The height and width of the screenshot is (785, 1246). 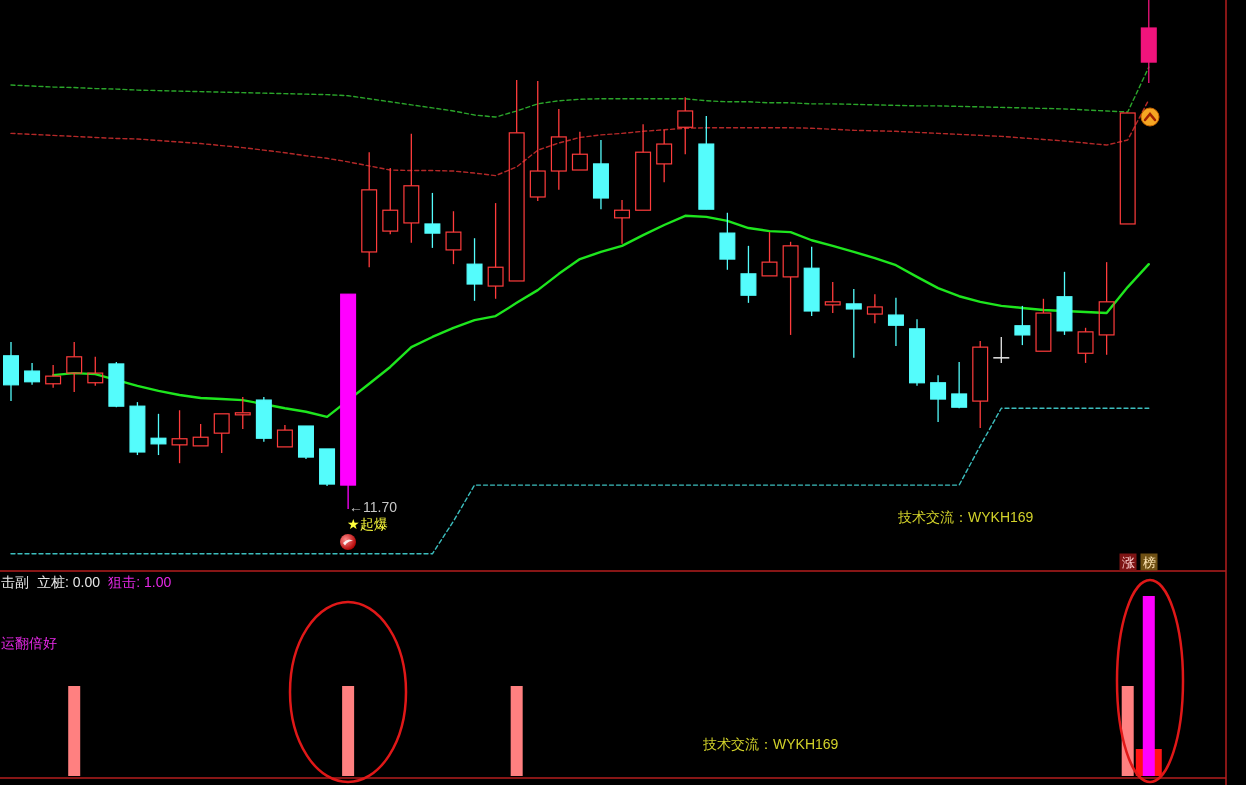 What do you see at coordinates (140, 582) in the screenshot?
I see `text: 狙击: 1.00` at bounding box center [140, 582].